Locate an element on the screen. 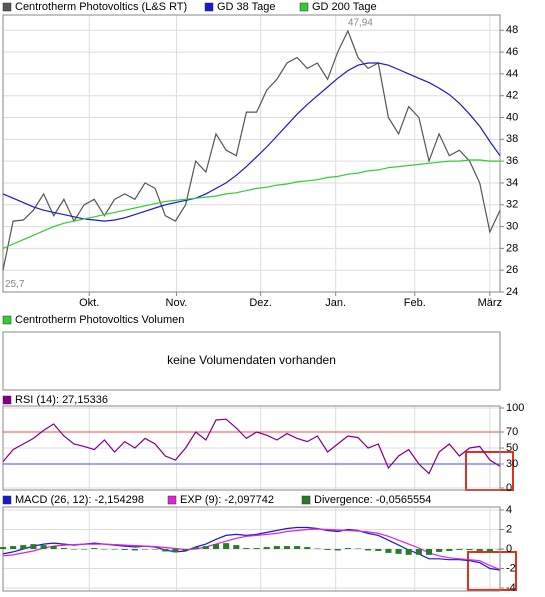 The width and height of the screenshot is (545, 597). highlight-box is located at coordinates (492, 571).